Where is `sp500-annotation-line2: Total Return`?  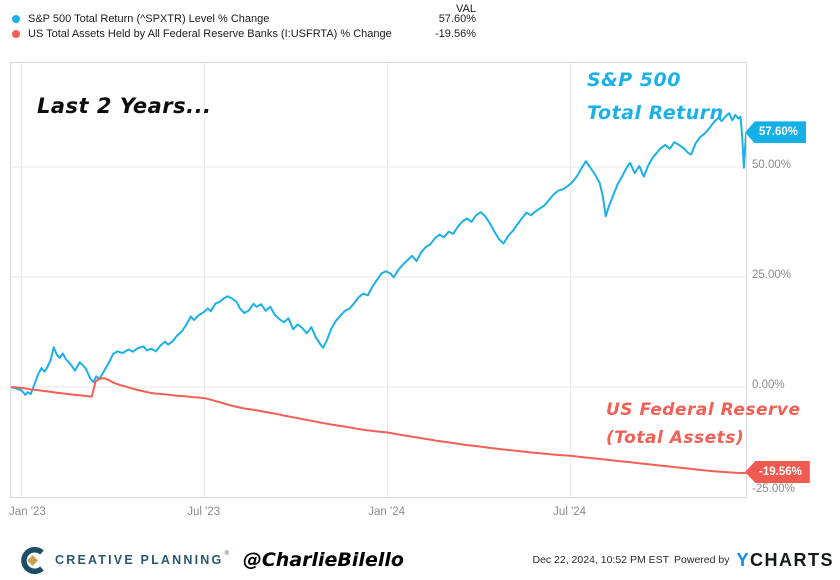 sp500-annotation-line2: Total Return is located at coordinates (655, 113).